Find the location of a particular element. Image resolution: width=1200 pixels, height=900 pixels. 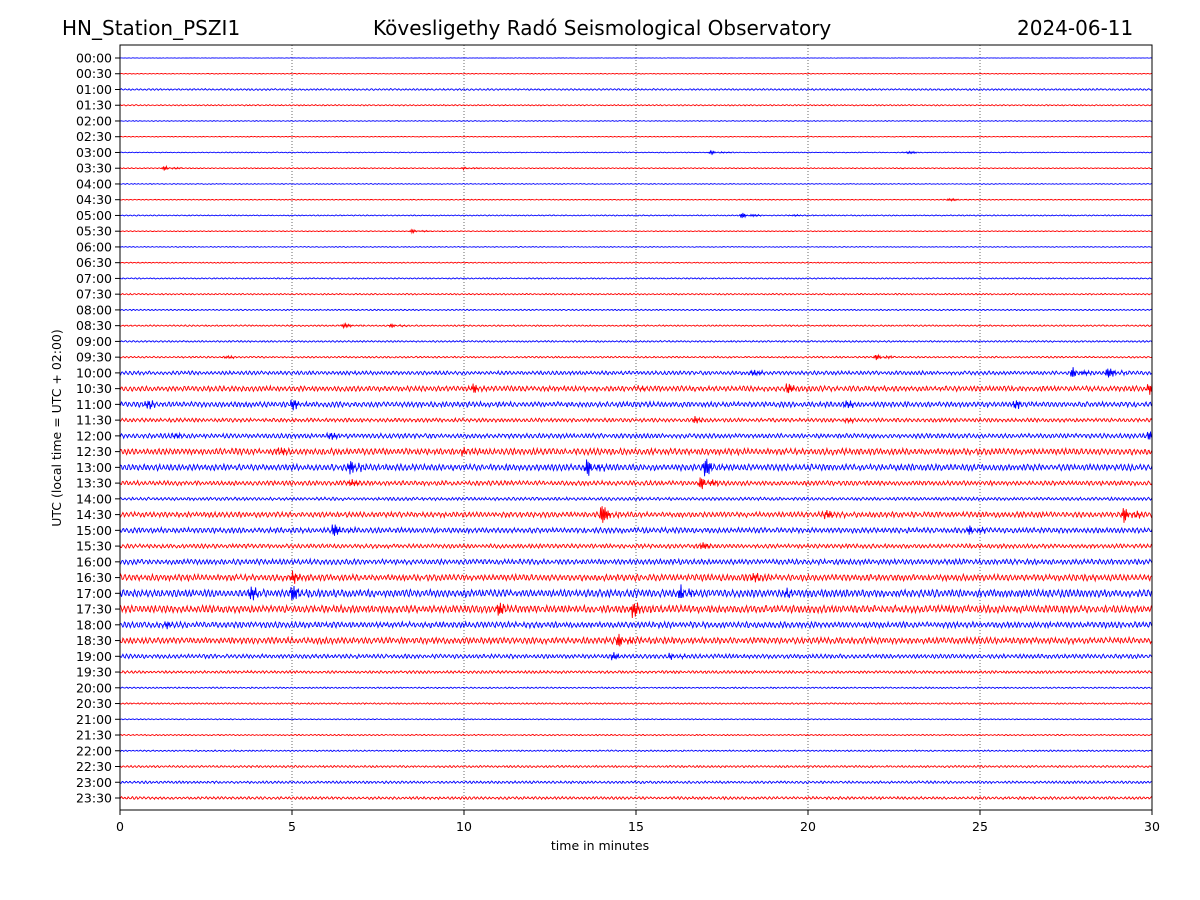

y-tick-label: 20:00 is located at coordinates (94, 687).